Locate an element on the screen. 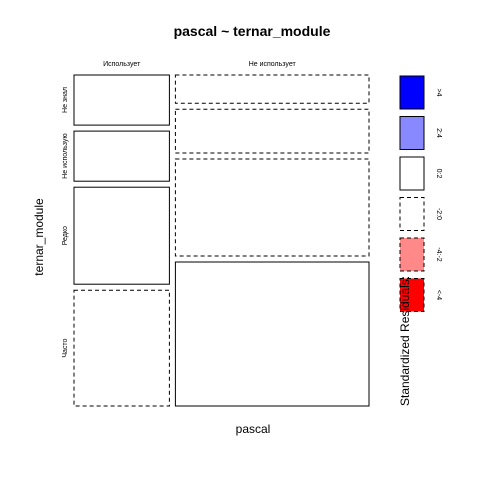 The image size is (480, 480). y-axis-title: ternar_module is located at coordinates (39, 237).